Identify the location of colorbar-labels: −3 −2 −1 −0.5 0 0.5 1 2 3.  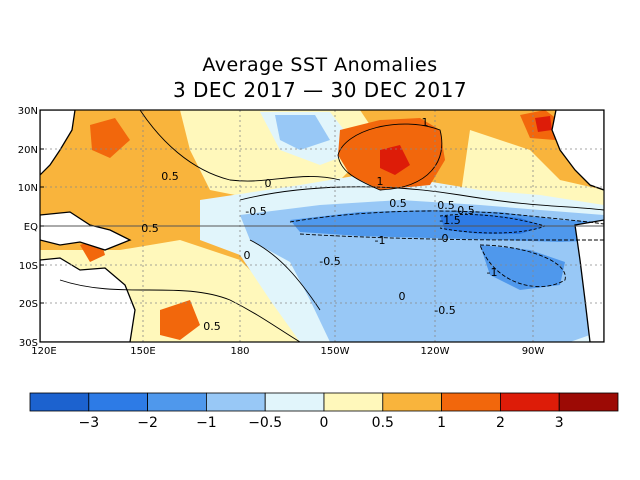
(320, 423).